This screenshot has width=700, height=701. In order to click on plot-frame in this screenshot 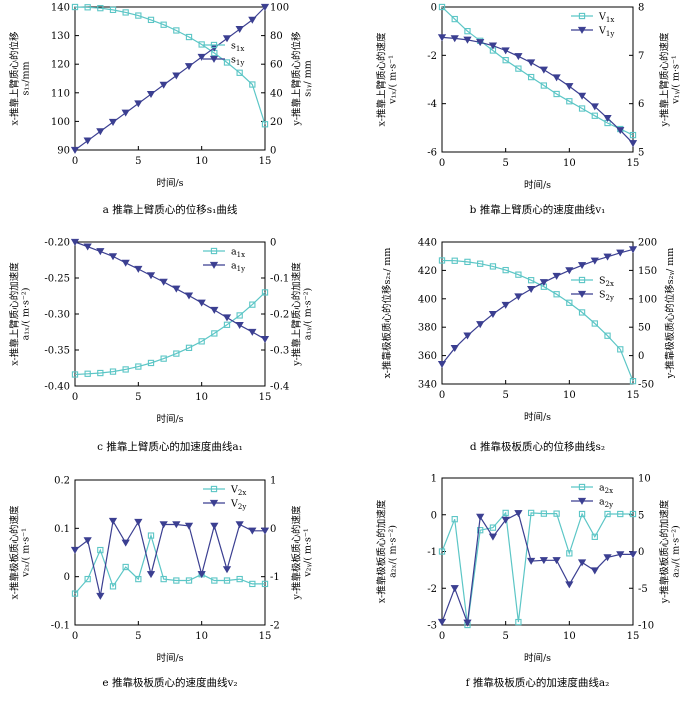, I will do `click(170, 78)`.